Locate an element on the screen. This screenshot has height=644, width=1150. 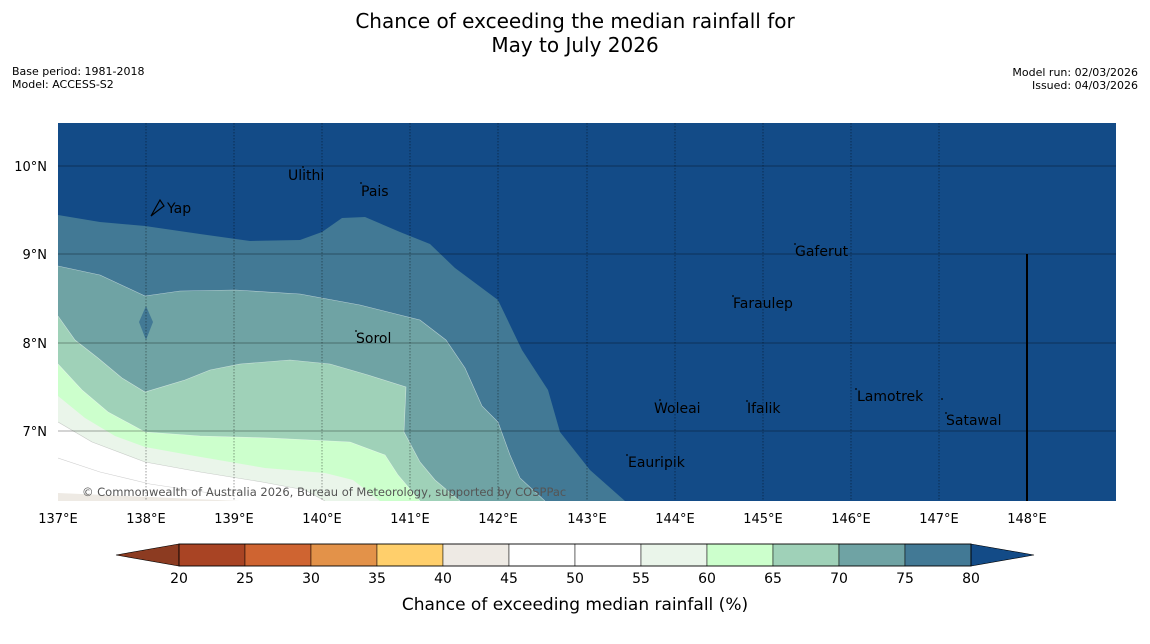
lon-label: 140°E is located at coordinates (322, 519).